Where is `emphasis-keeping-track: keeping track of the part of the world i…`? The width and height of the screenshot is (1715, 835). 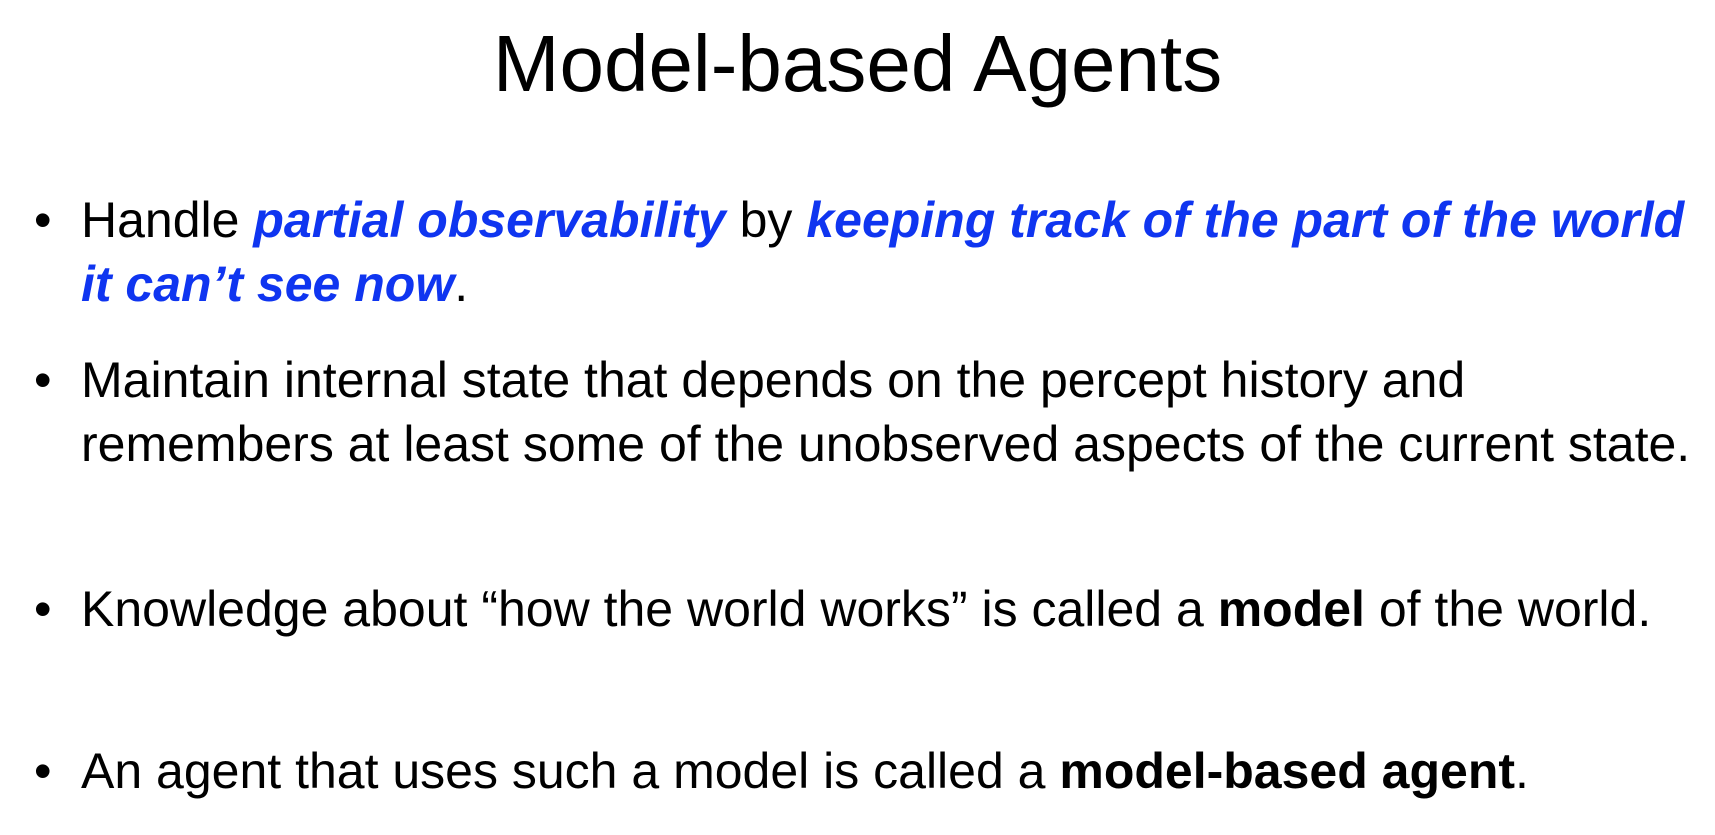
emphasis-keeping-track: keeping track of the part of the world i… is located at coordinates (883, 252).